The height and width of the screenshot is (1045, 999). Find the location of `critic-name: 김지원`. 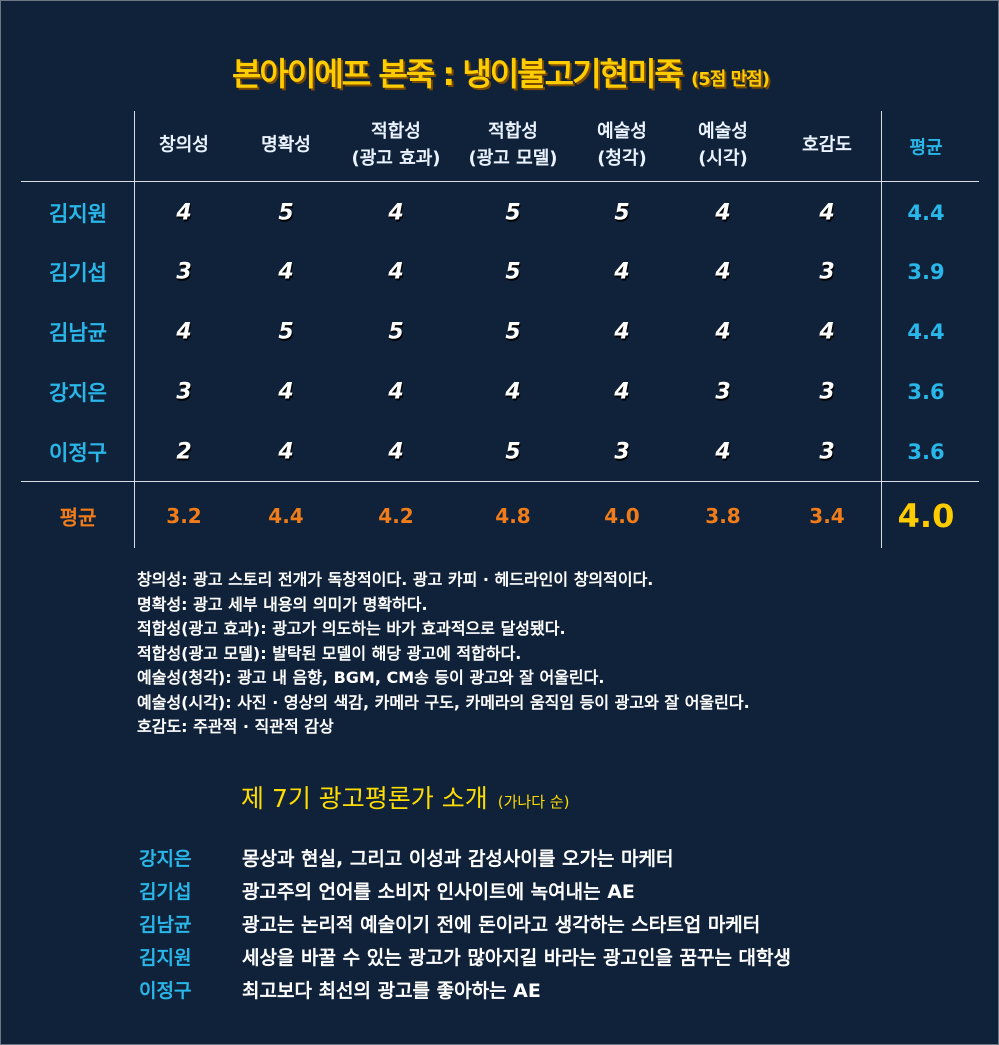

critic-name: 김지원 is located at coordinates (165, 958).